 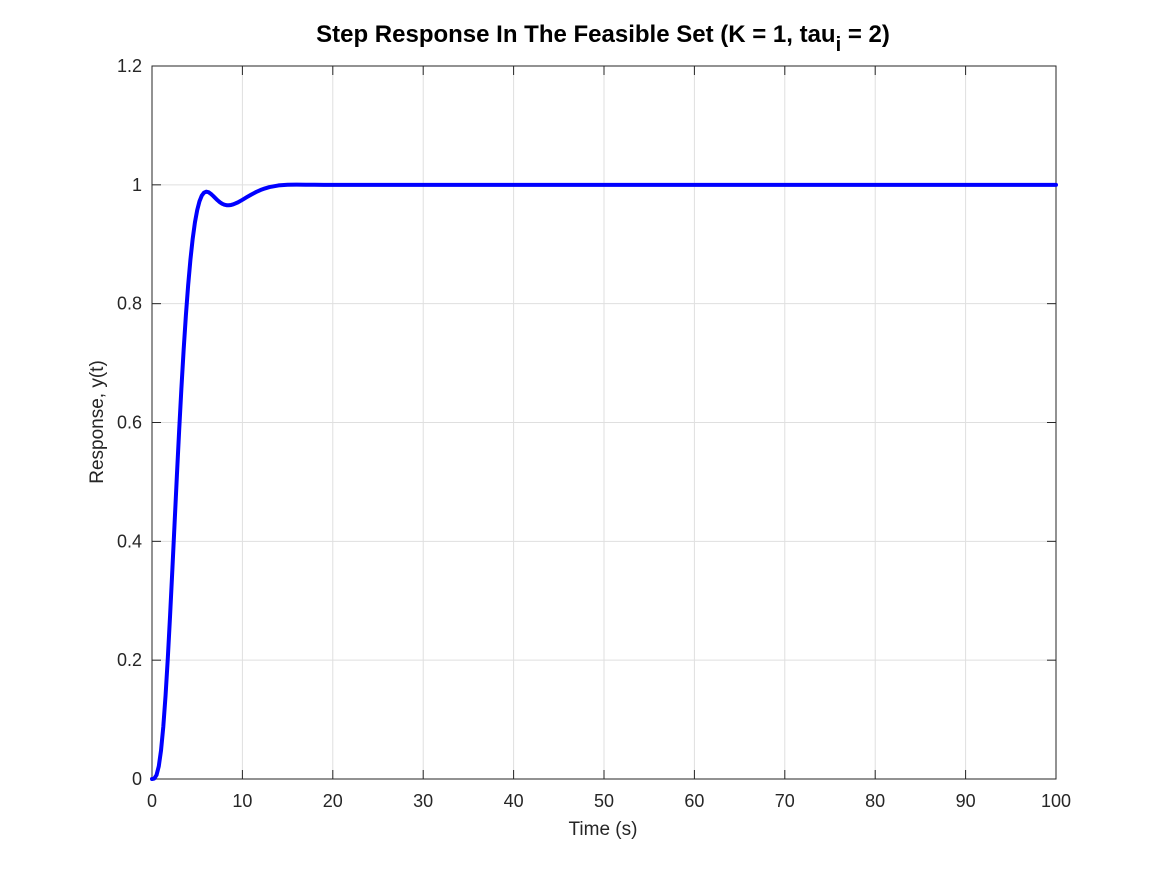 I want to click on x-tick-label: 100, so click(x=1056, y=801).